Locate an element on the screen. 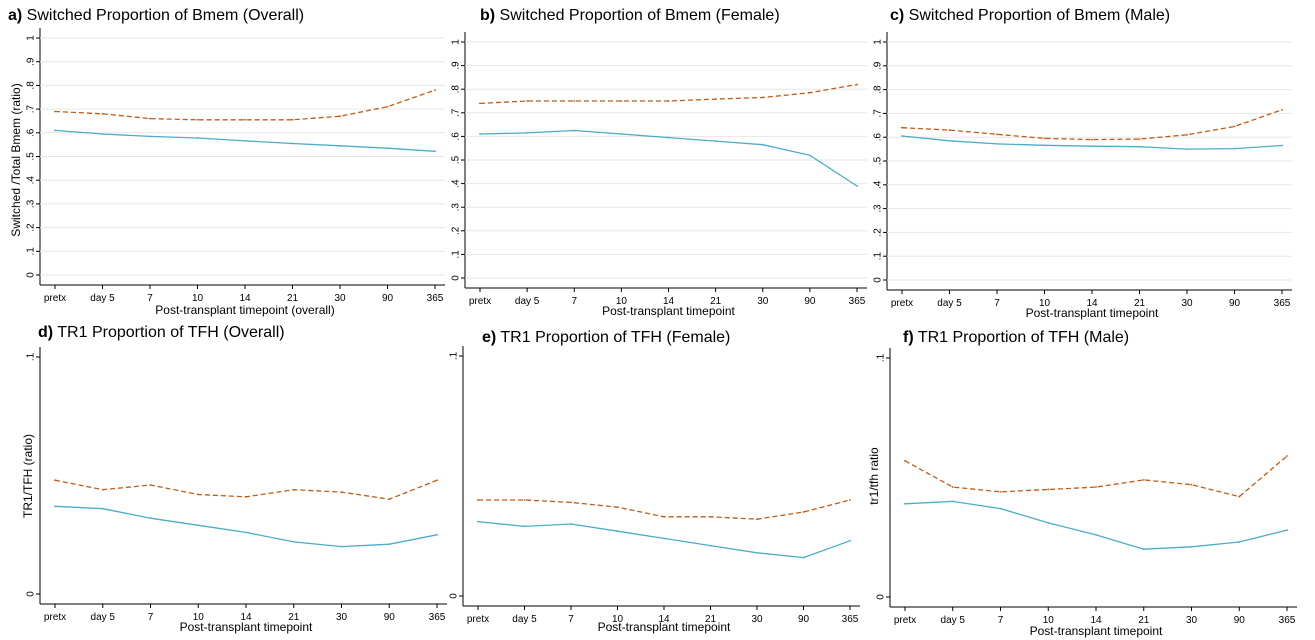 The width and height of the screenshot is (1315, 640). panel-title-text: TR1 Proportion of TFH (Male) is located at coordinates (1021, 337).